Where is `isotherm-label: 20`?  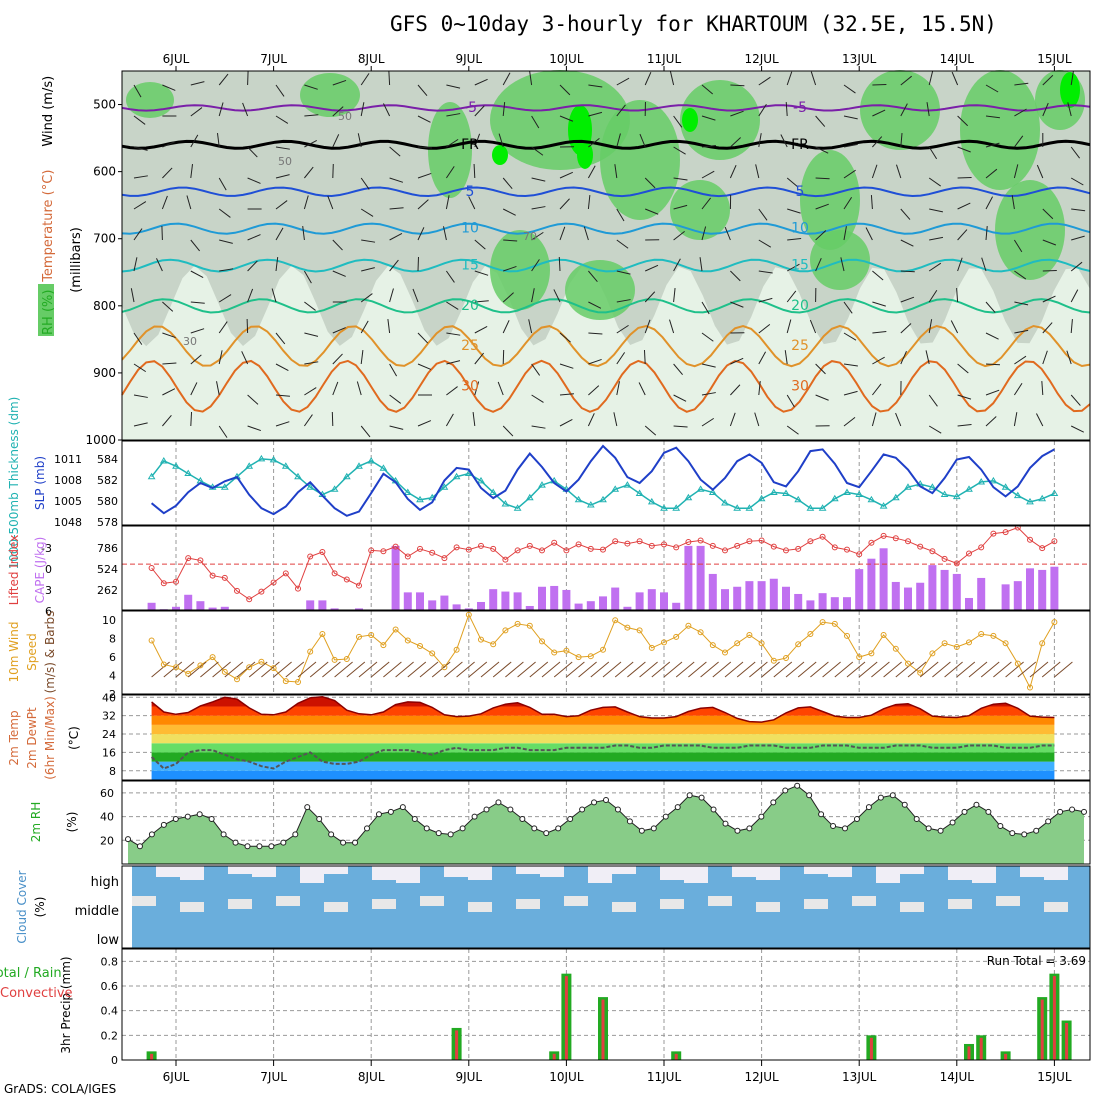
isotherm-label: 20 is located at coordinates (800, 306).